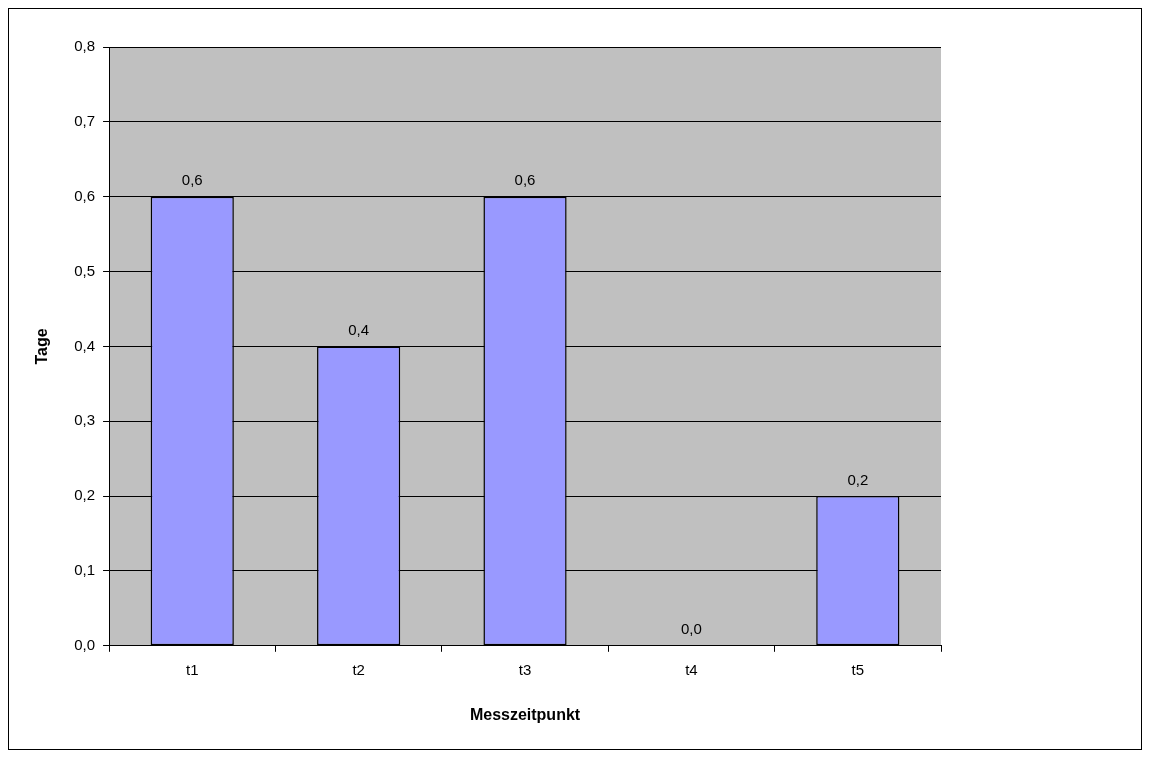 This screenshot has height=758, width=1150. Describe the element at coordinates (358, 669) in the screenshot. I see `x-tick-label: t2` at that location.